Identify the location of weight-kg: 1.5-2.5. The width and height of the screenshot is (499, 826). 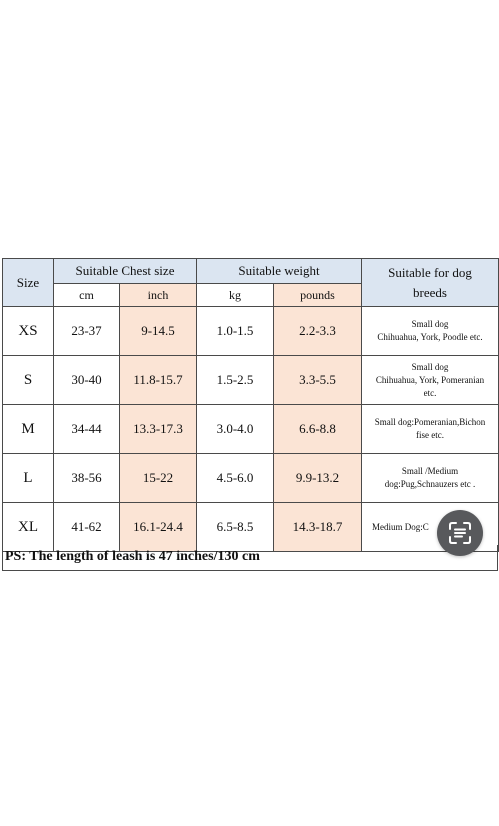
(235, 380).